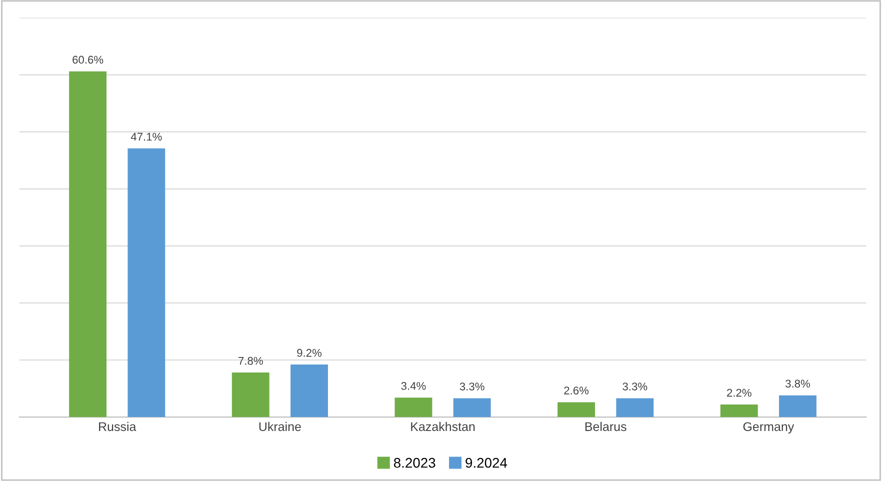 The image size is (882, 481). Describe the element at coordinates (576, 390) in the screenshot. I see `data-label: 2.6%` at that location.